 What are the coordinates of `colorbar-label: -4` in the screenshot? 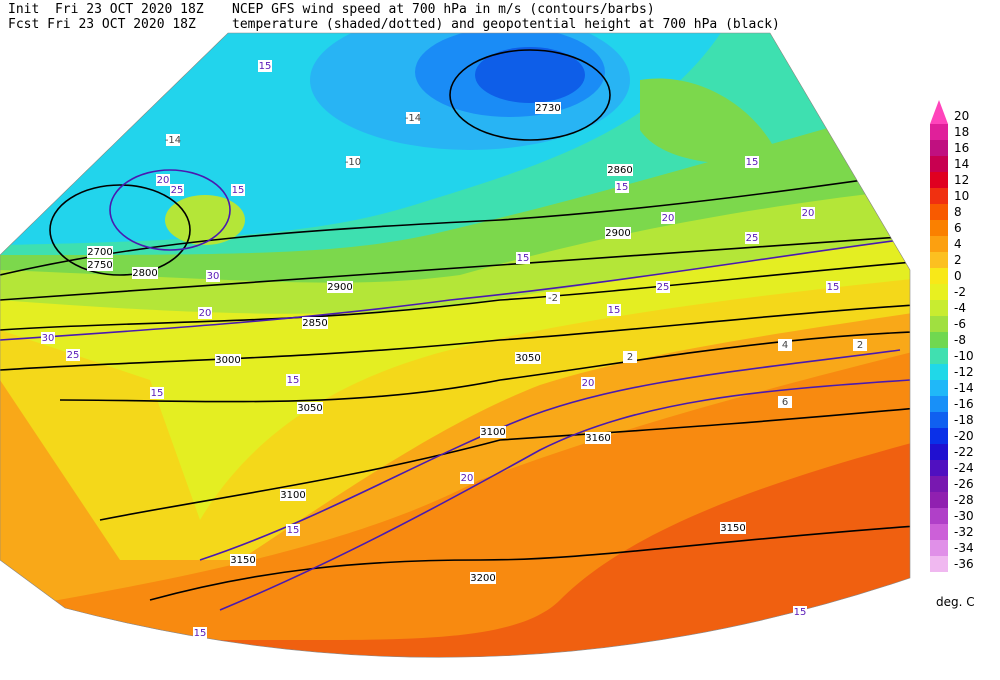 It's located at (960, 308).